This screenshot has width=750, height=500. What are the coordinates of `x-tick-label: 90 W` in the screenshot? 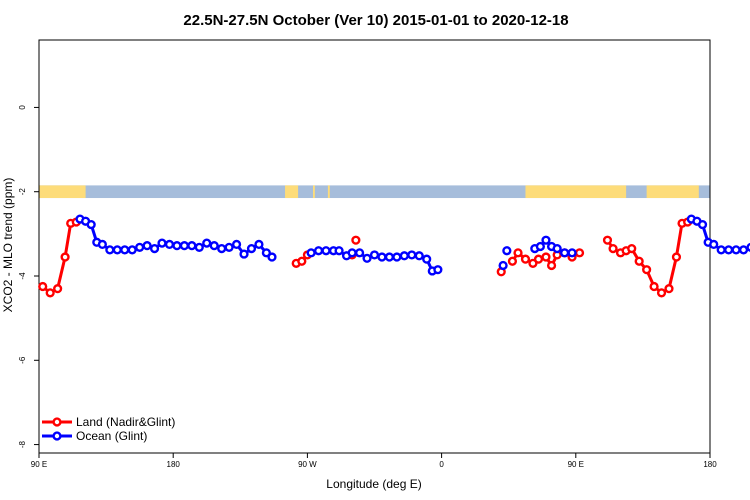 It's located at (307, 464).